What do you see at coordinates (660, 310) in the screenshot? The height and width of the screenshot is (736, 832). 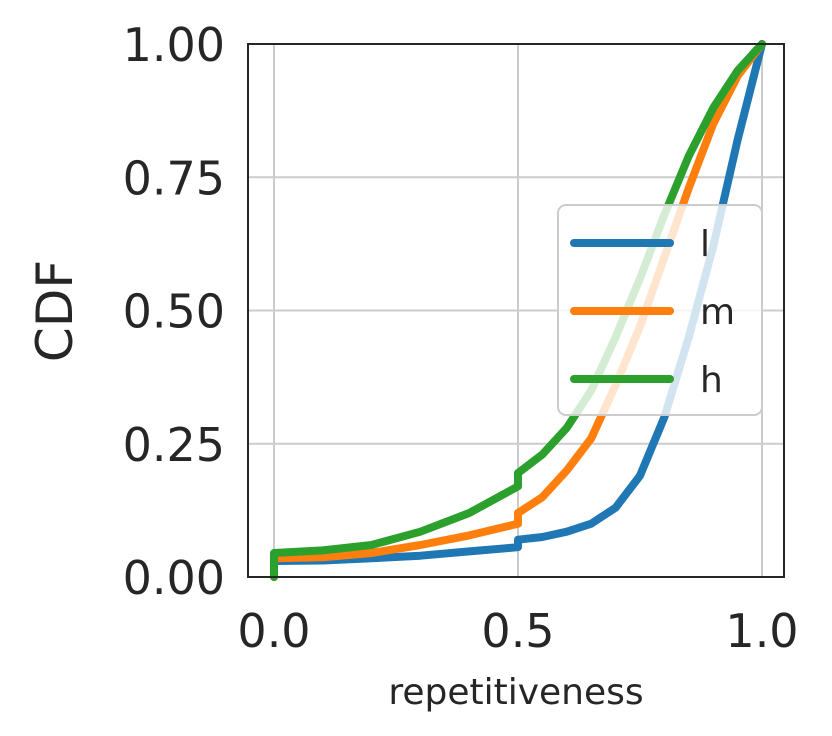 I see `legend: lmh` at bounding box center [660, 310].